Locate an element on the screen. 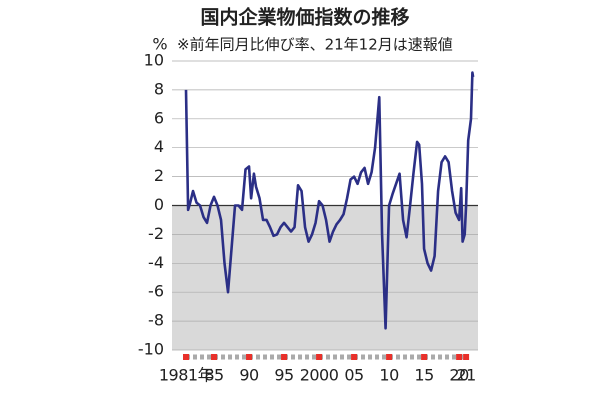 This screenshot has height=404, width=610. x-tick-label: 05 is located at coordinates (353, 375).